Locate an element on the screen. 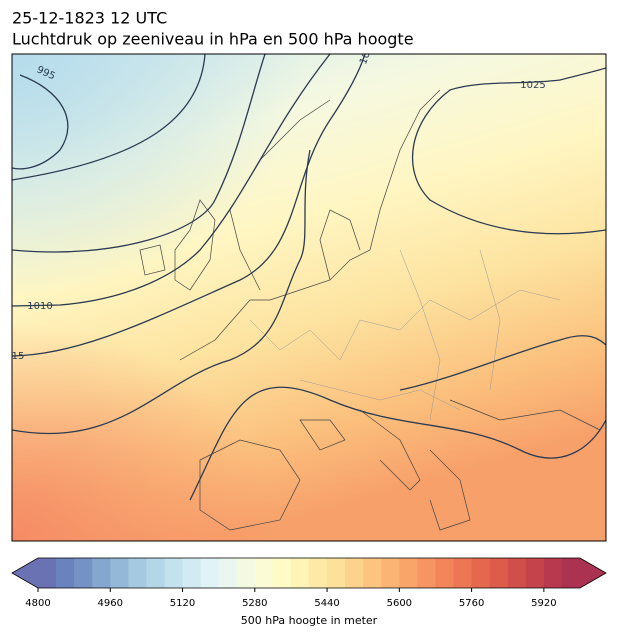  contour-label: 1025 is located at coordinates (532, 85).